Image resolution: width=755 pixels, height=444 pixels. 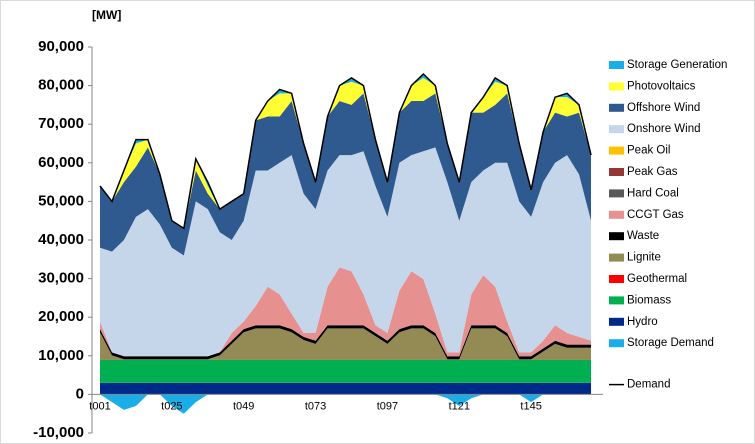 I want to click on x-tick-label: t025, so click(x=171, y=406).